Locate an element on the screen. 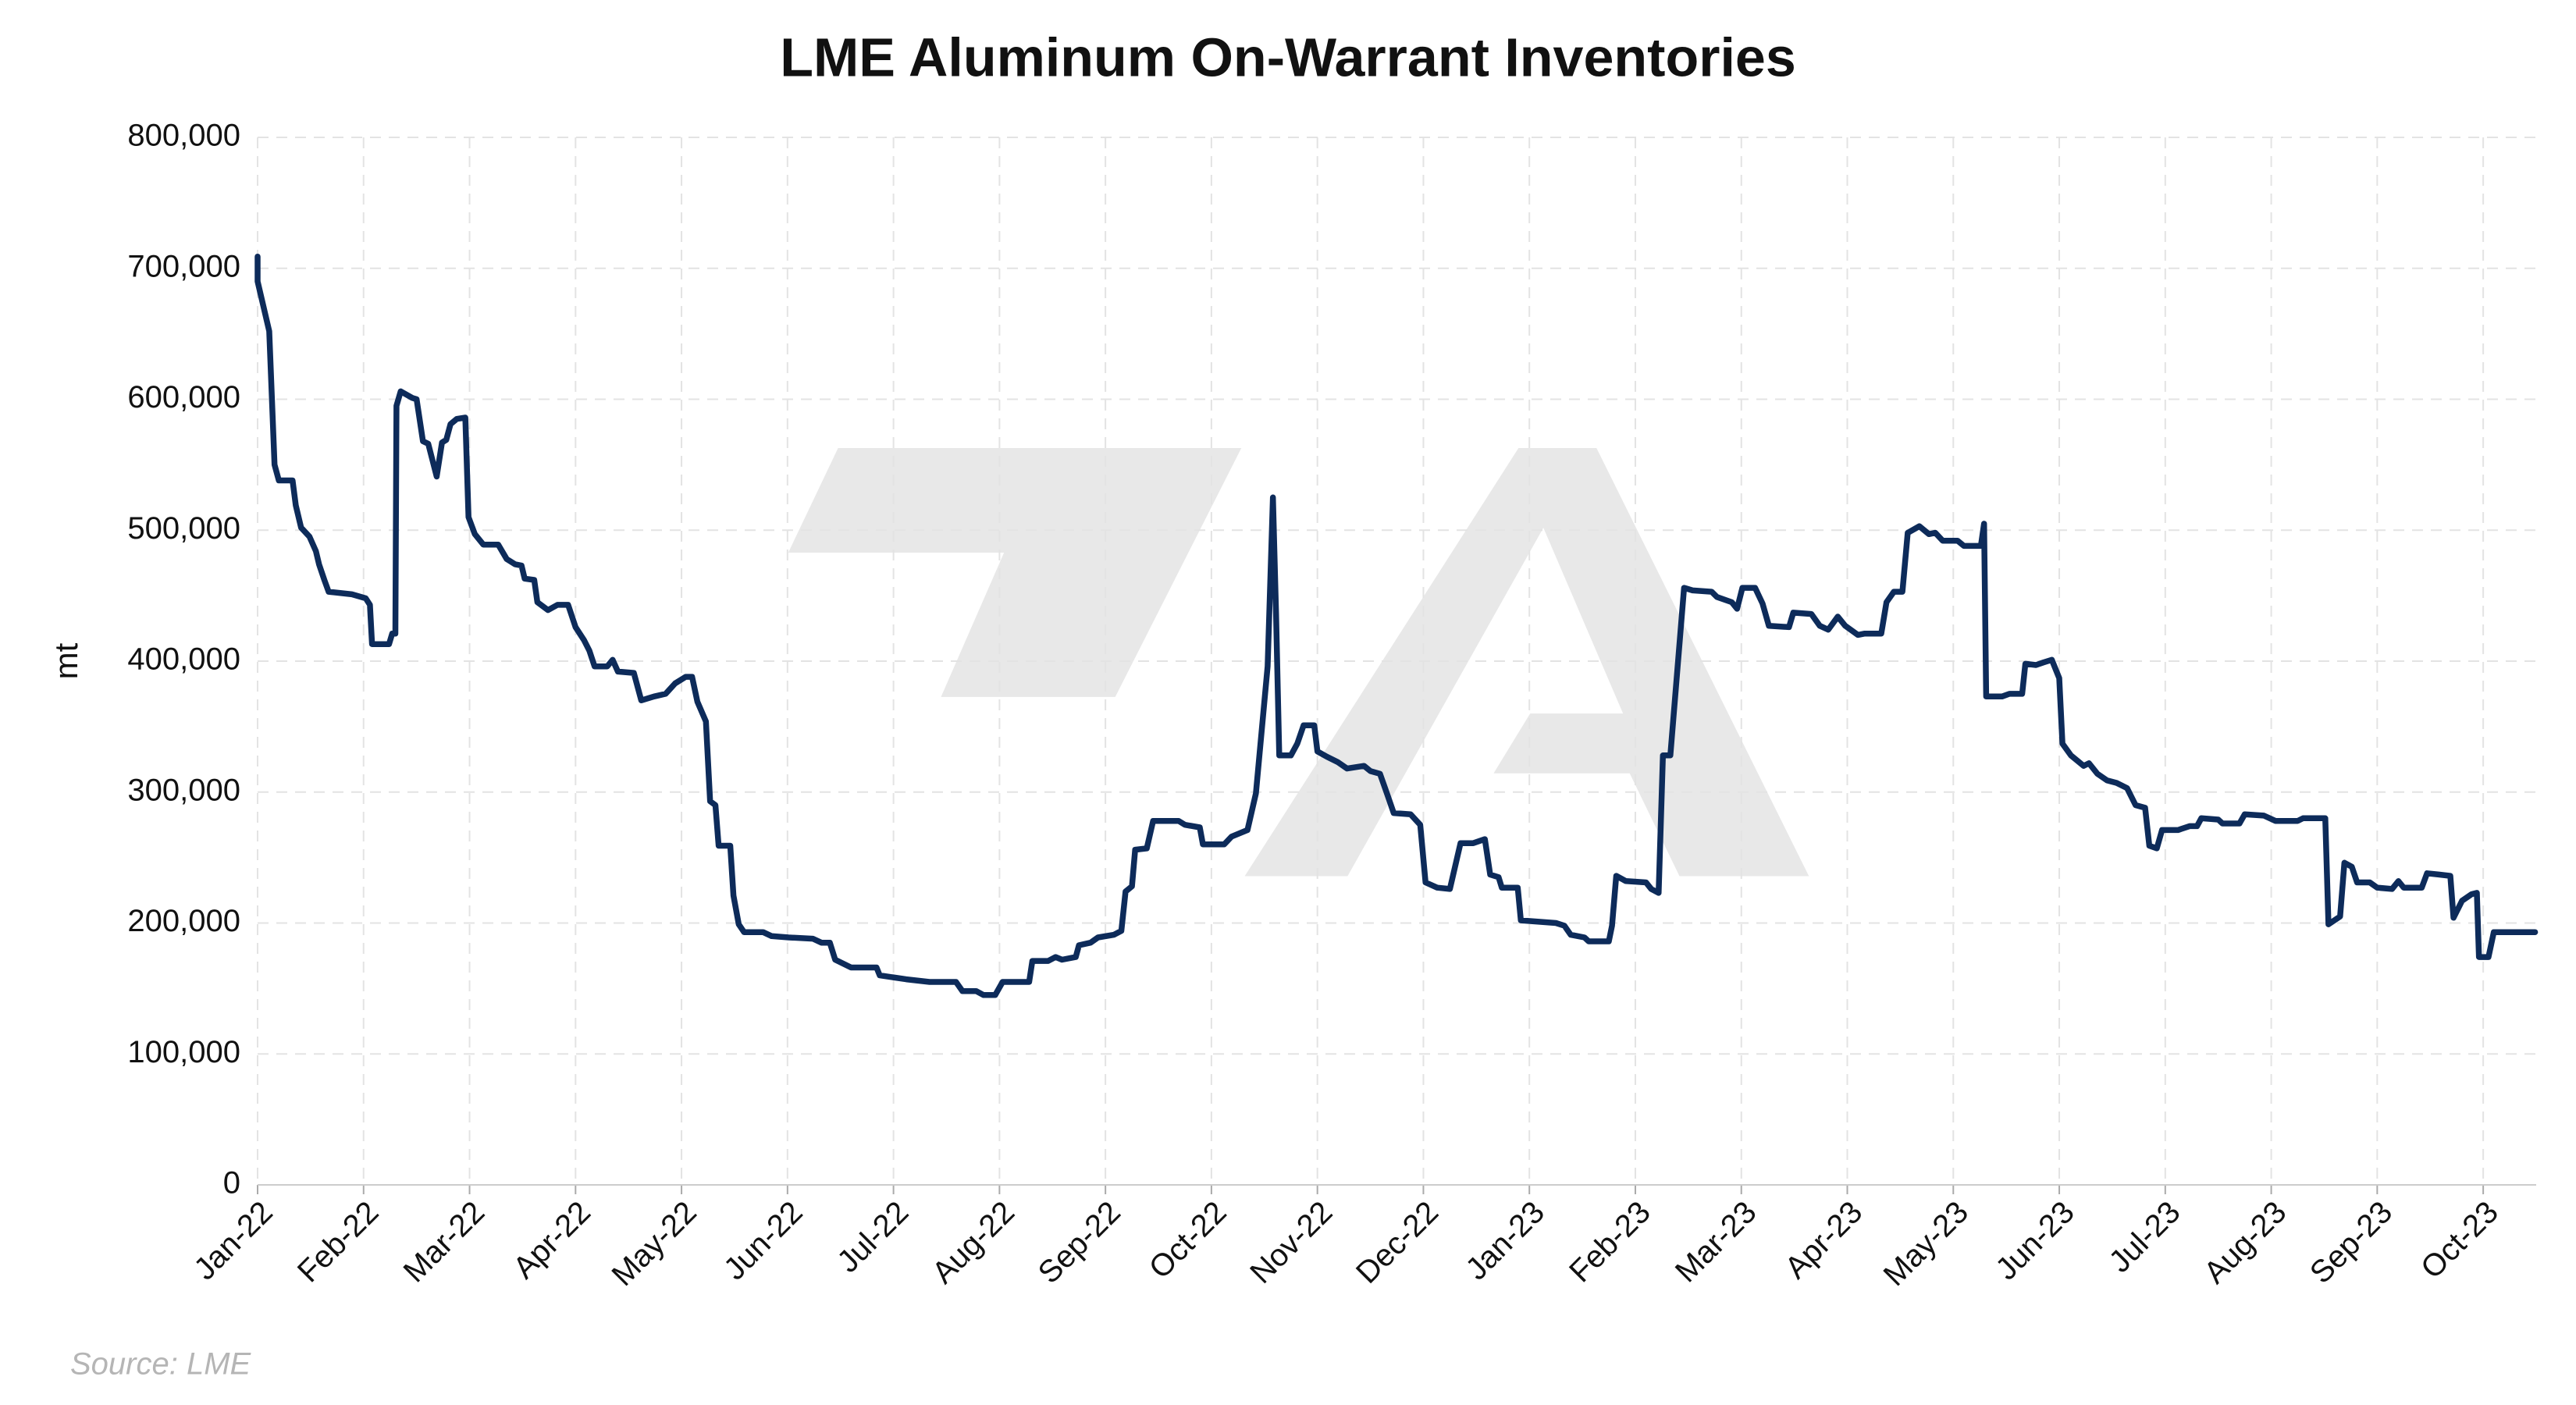 The height and width of the screenshot is (1405, 2576). x-tick-label: Feb-23 is located at coordinates (1610, 1242).